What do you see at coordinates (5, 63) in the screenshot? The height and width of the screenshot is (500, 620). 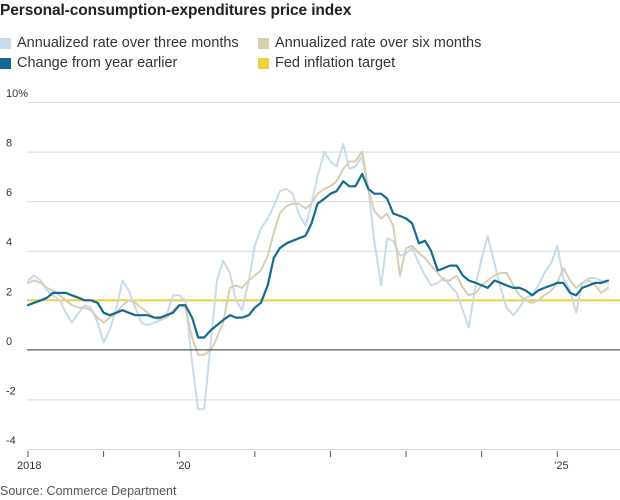 I see `legend-swatch-year-over-year` at bounding box center [5, 63].